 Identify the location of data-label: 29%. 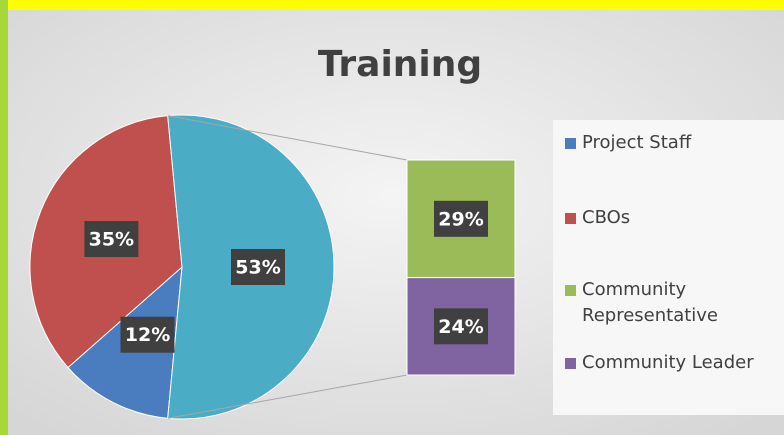
(460, 219).